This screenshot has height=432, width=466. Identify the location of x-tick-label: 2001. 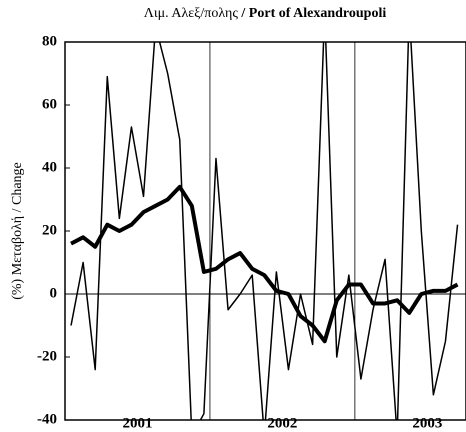
(137, 423).